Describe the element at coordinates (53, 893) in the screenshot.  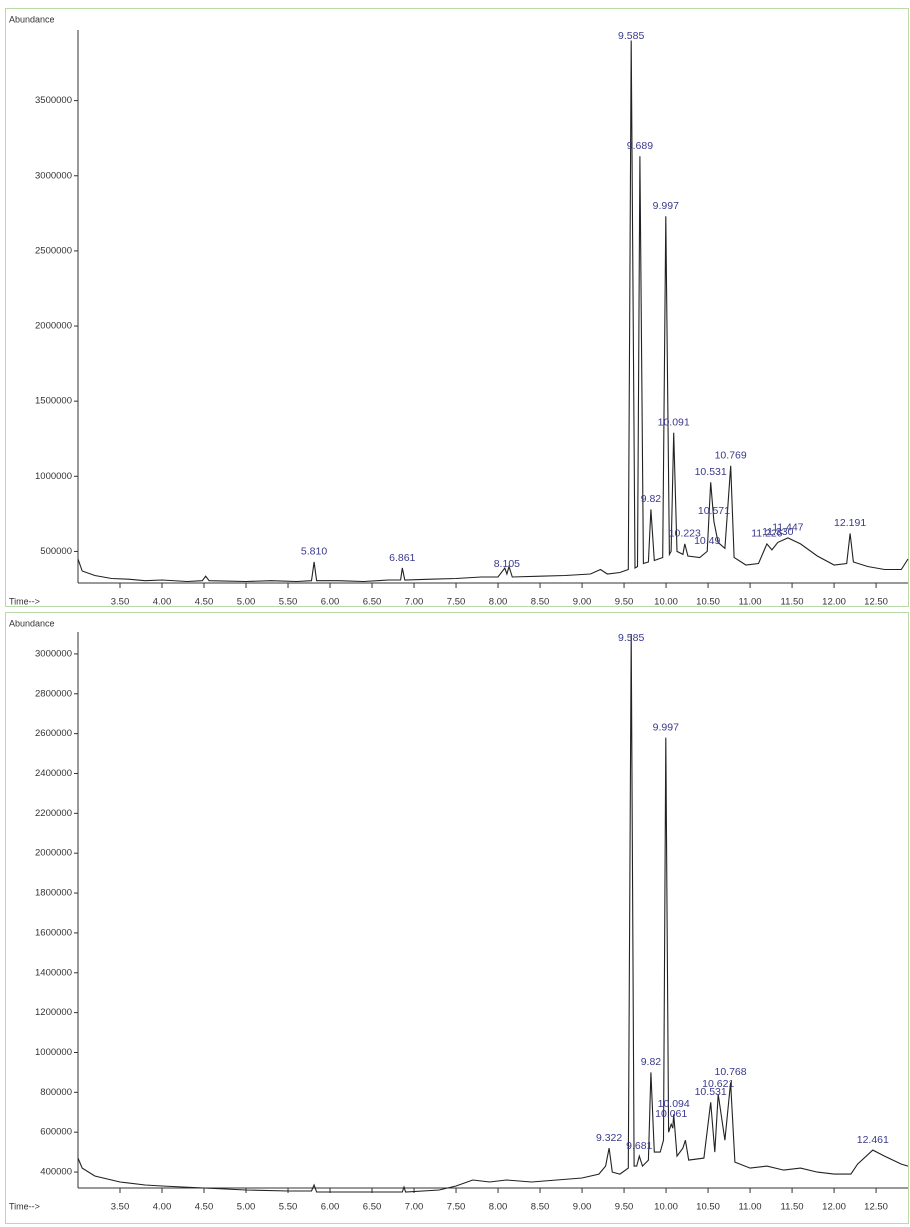
I see `y-tick-label: 1800000` at that location.